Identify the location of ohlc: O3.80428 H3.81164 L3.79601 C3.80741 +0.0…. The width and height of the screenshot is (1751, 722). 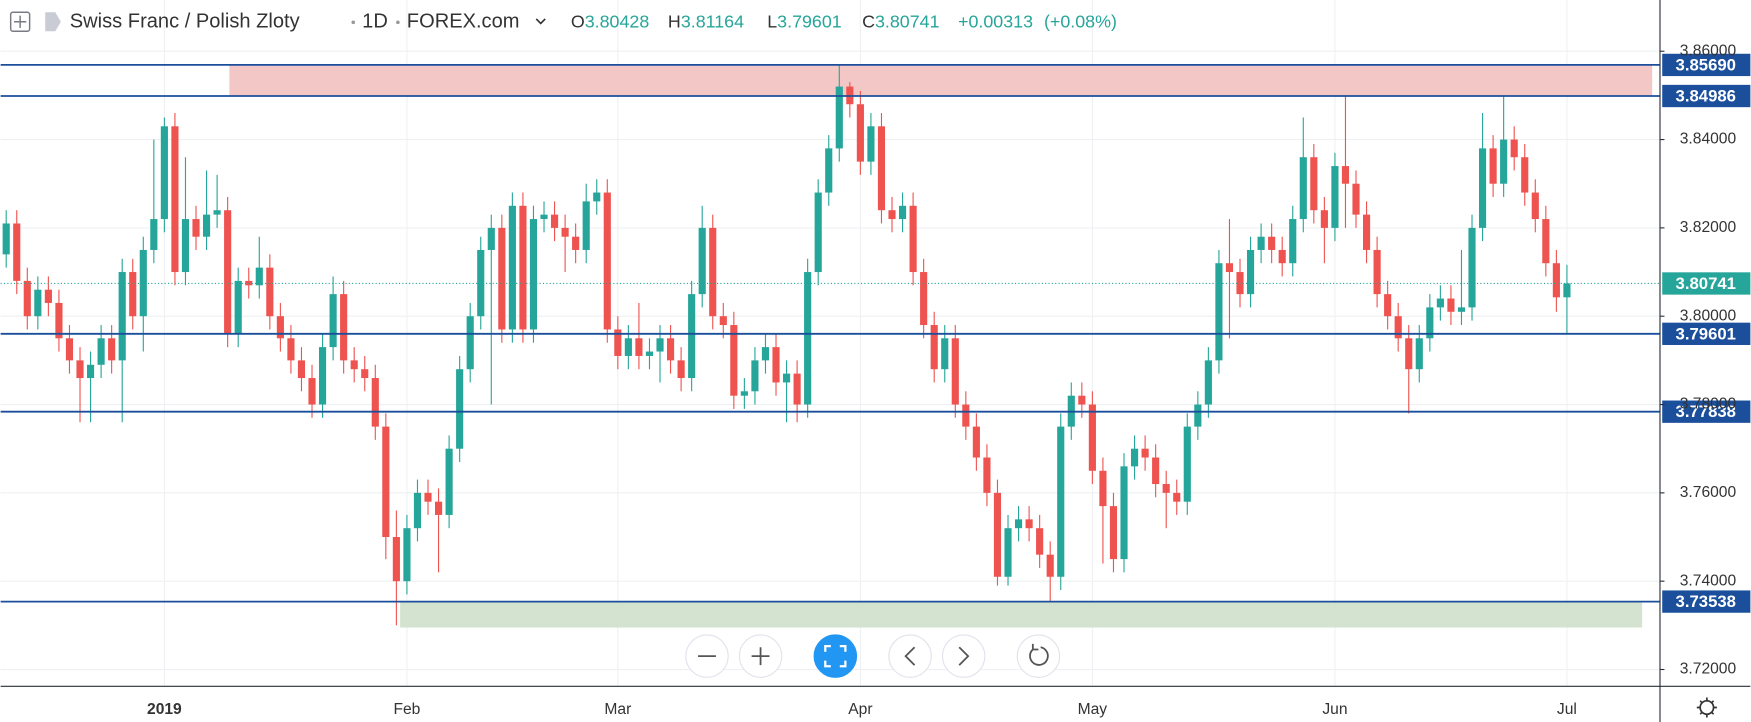
(844, 21).